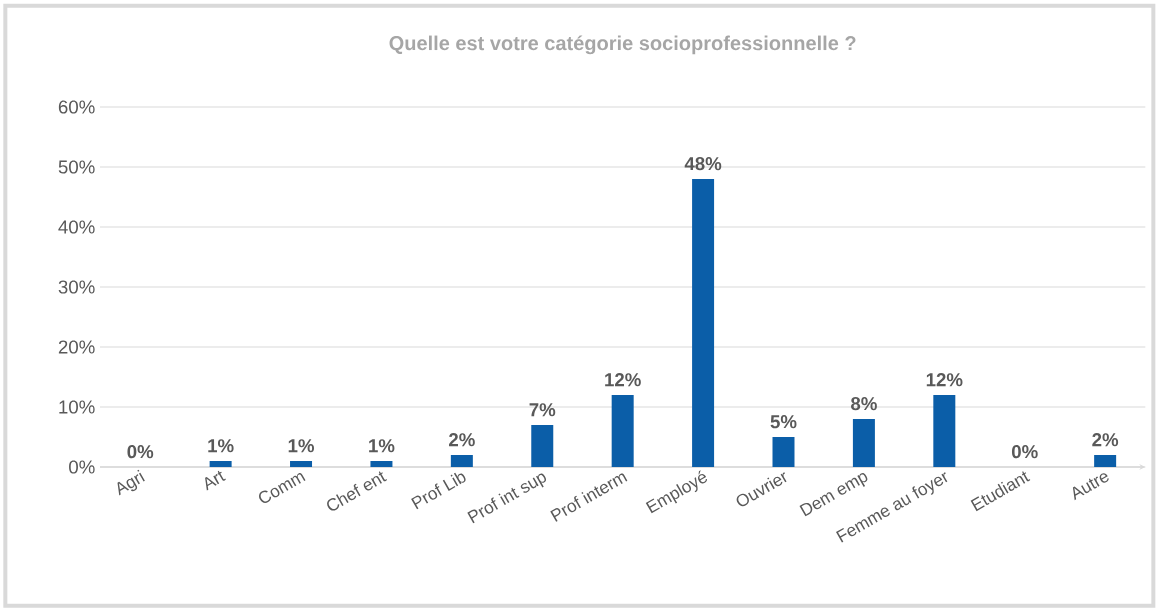 The height and width of the screenshot is (611, 1159). What do you see at coordinates (438, 491) in the screenshot?
I see `x-tick-label: Prof Lib` at bounding box center [438, 491].